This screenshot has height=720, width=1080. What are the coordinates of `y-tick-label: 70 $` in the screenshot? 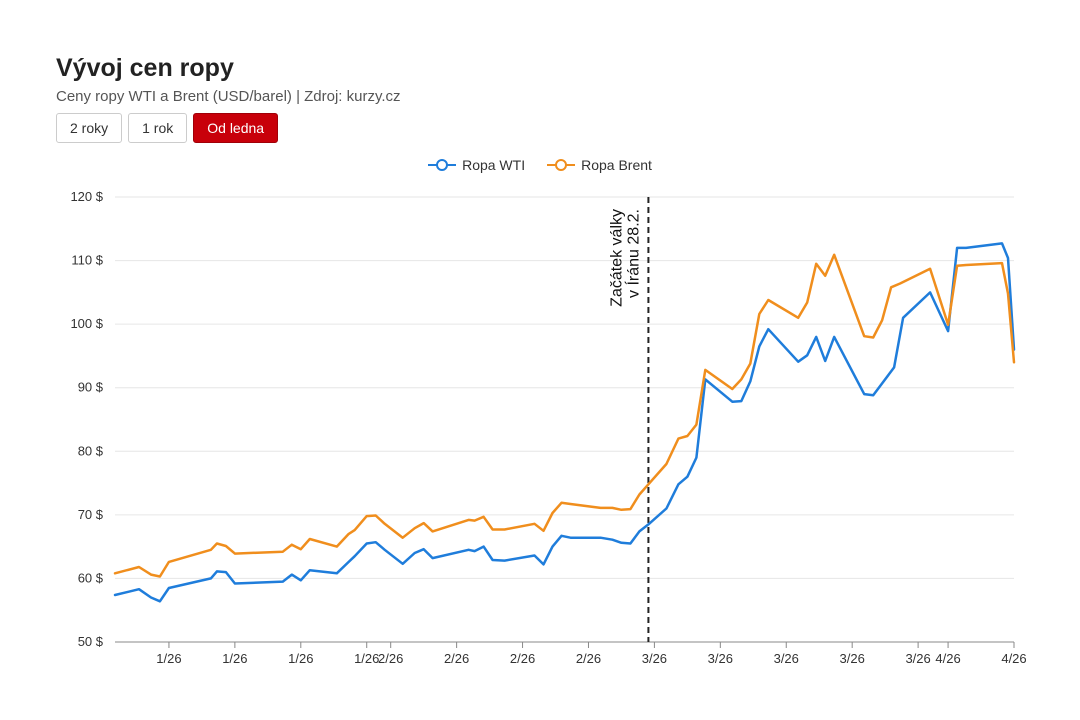 It's located at (91, 514).